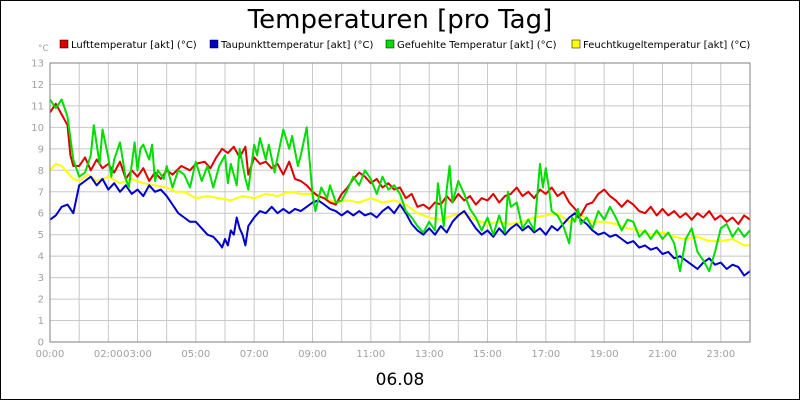 This screenshot has height=400, width=800. Describe the element at coordinates (50, 354) in the screenshot. I see `x-tick-label: 00:00` at that location.